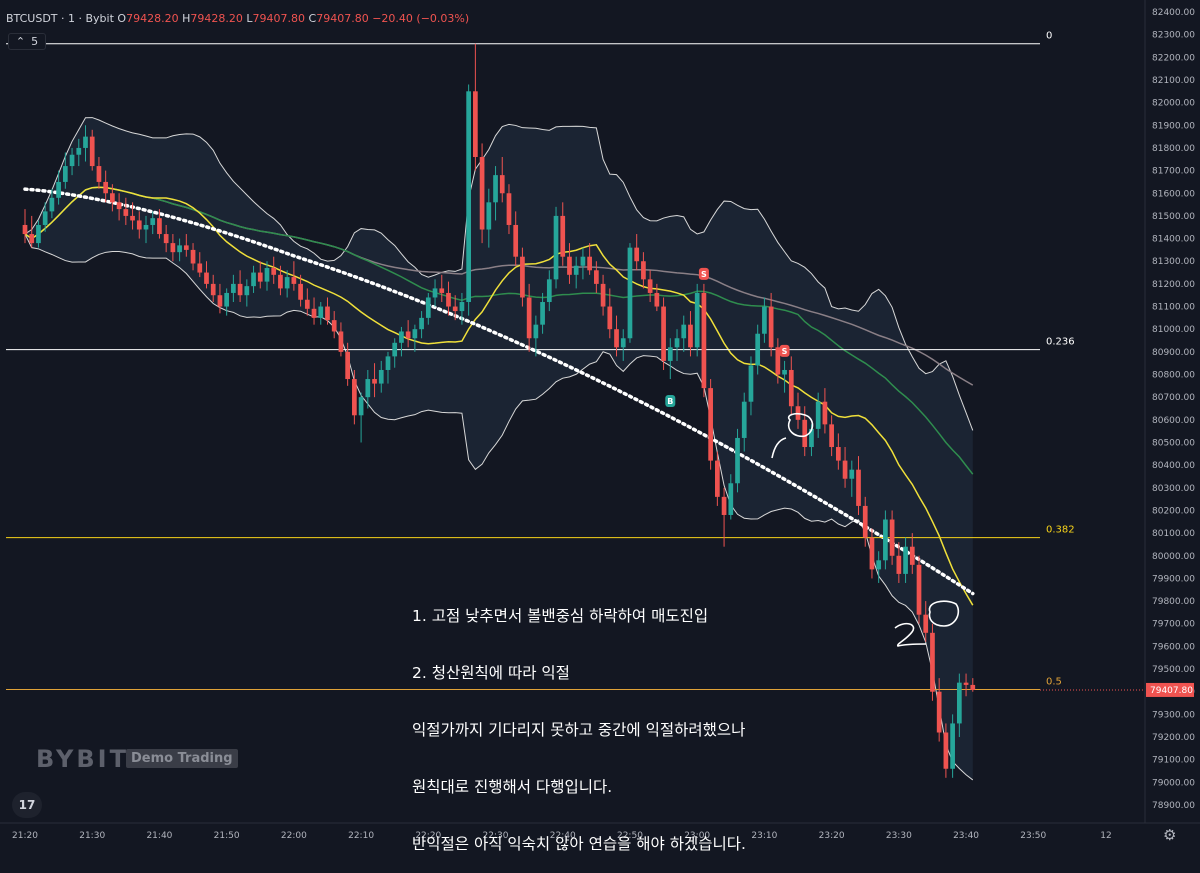 Image resolution: width=1200 pixels, height=873 pixels. What do you see at coordinates (1173, 36) in the screenshot?
I see `price-tick-label: 82300.00` at bounding box center [1173, 36].